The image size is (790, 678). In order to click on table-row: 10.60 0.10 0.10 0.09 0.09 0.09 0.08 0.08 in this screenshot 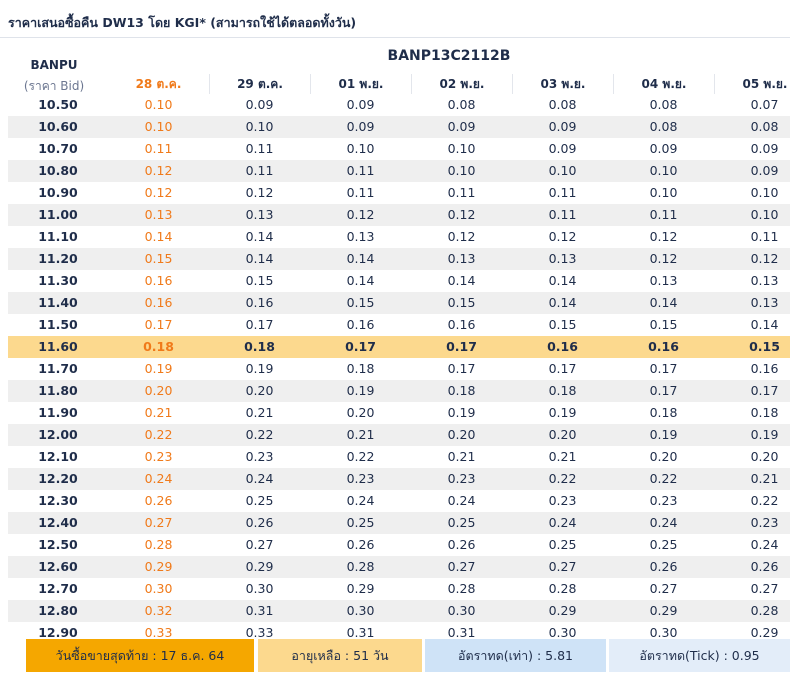, I will do `click(399, 127)`.